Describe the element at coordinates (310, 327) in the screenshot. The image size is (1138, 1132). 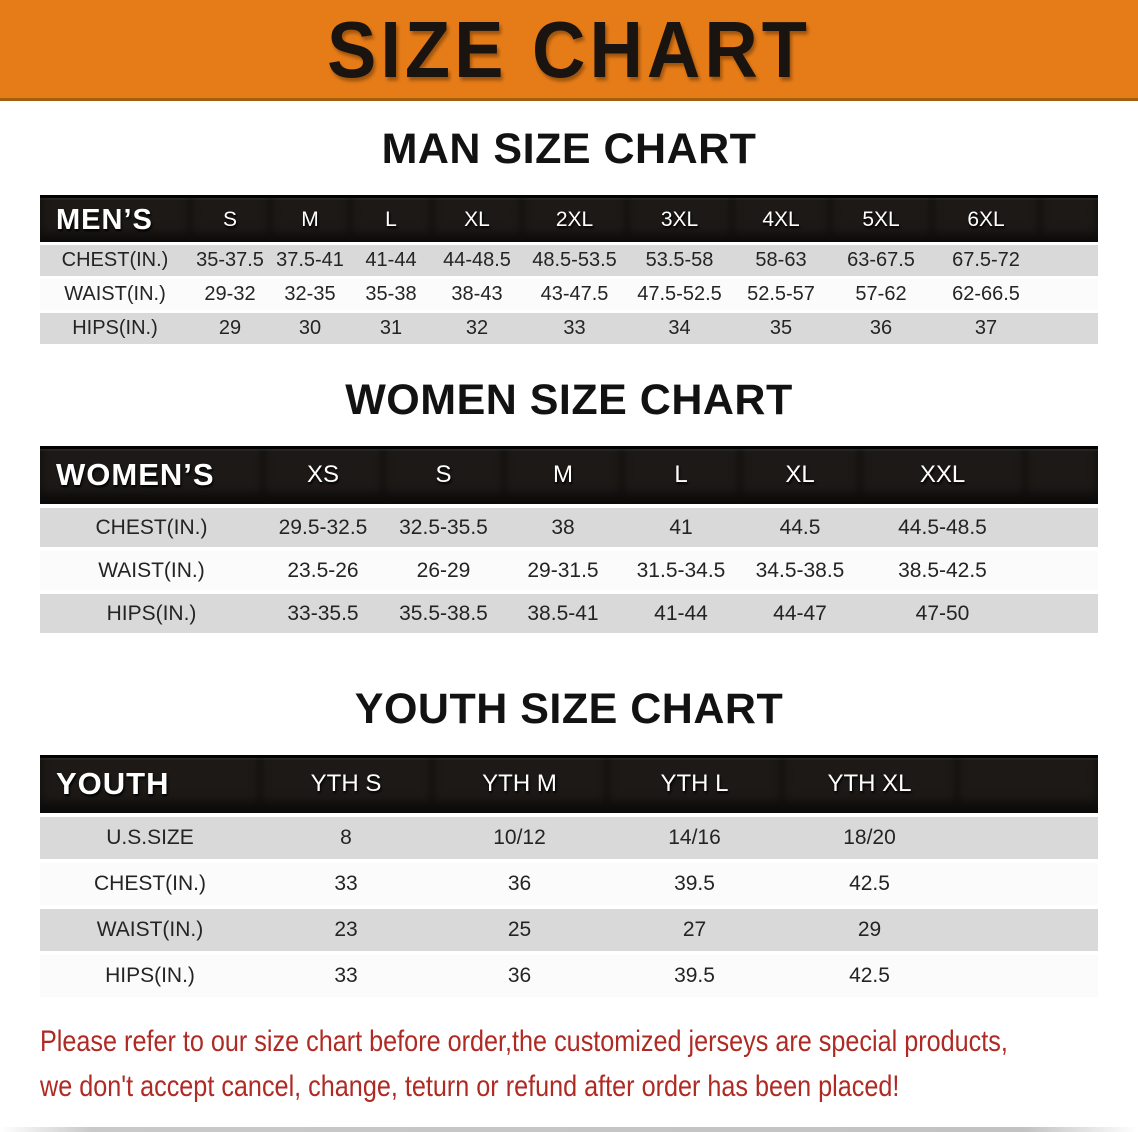
I see `value-cell: 30` at that location.